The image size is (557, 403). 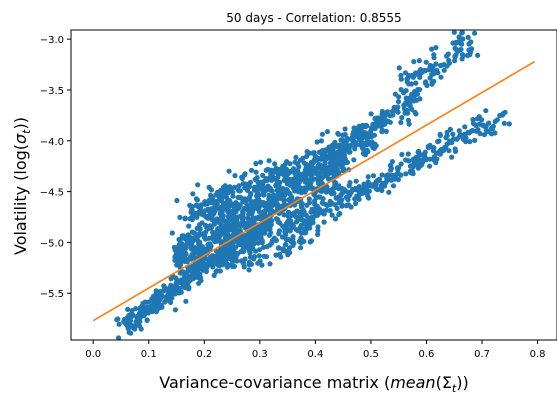 What do you see at coordinates (52, 40) in the screenshot?
I see `y-tick-label: −3.0` at bounding box center [52, 40].